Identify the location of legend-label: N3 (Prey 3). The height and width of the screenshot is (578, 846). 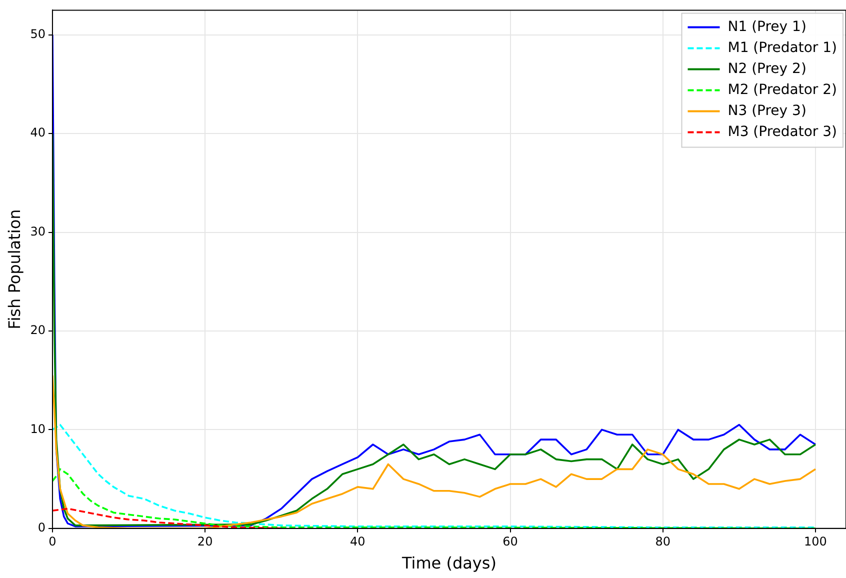
(767, 110).